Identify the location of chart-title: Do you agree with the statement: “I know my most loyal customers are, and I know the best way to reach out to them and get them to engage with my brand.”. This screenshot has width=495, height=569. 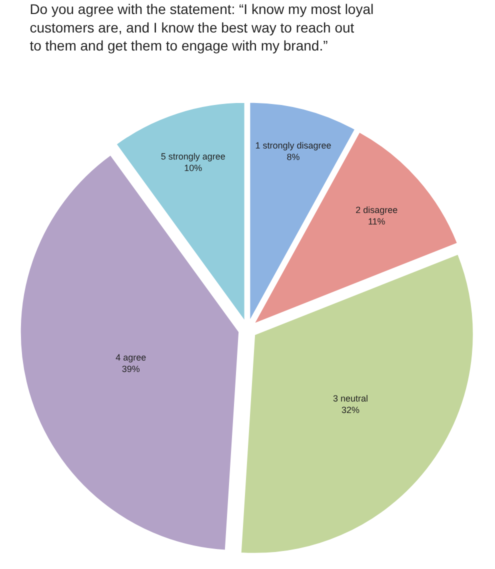
(202, 27).